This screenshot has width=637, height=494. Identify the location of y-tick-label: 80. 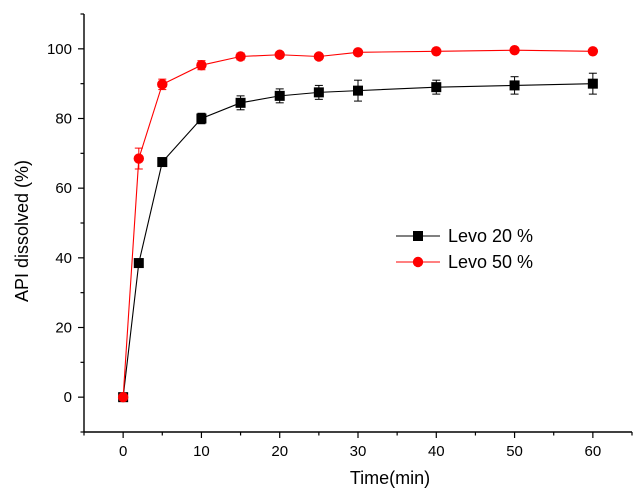
(63, 119).